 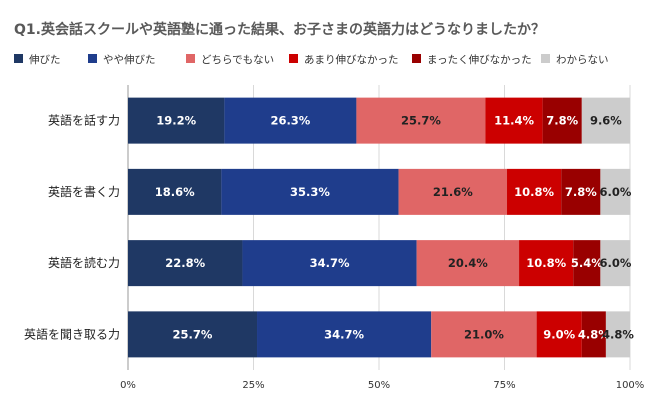 I want to click on legend-label: わからない, so click(x=582, y=60).